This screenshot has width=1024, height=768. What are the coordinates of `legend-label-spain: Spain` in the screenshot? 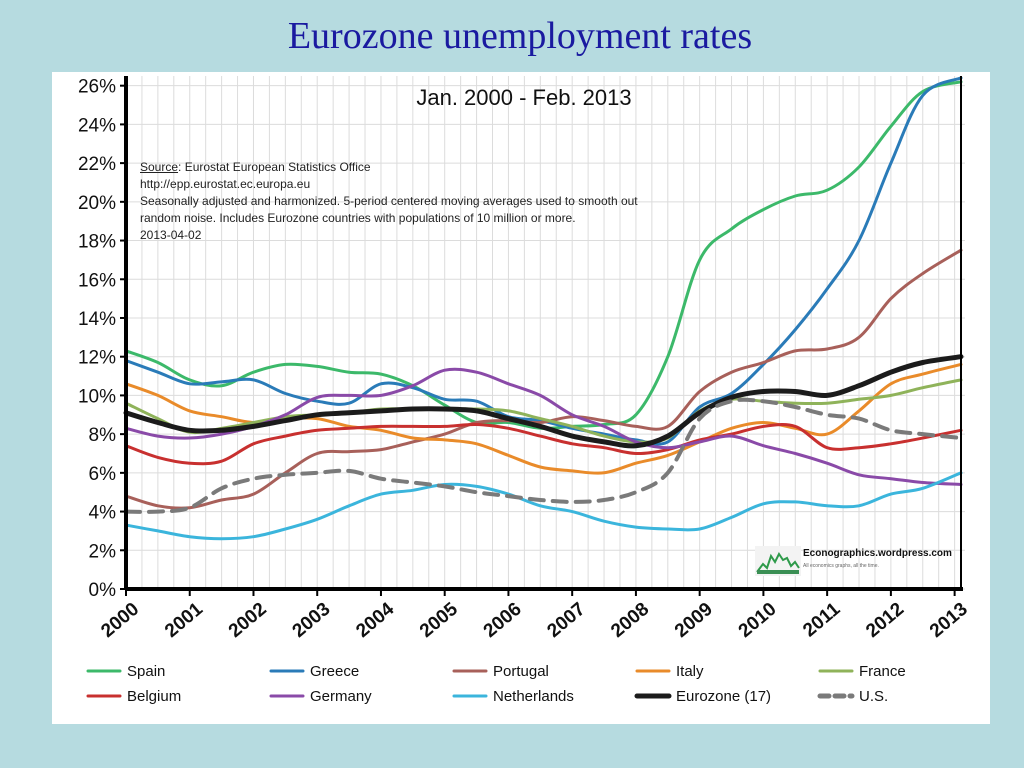 It's located at (146, 671).